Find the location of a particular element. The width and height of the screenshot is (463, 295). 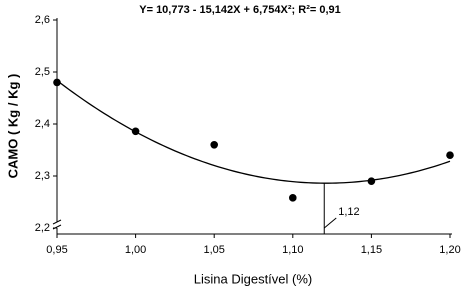

y-tick-label: 2,6 is located at coordinates (42, 20).